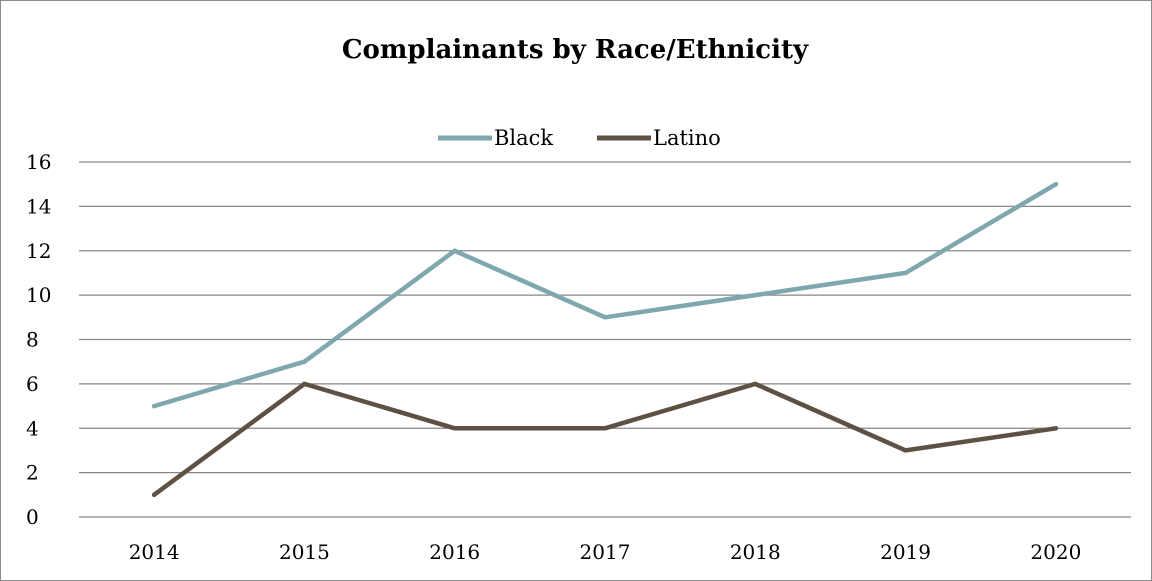 The height and width of the screenshot is (581, 1152). What do you see at coordinates (905, 273) in the screenshot?
I see `data-point-black-2019` at bounding box center [905, 273].